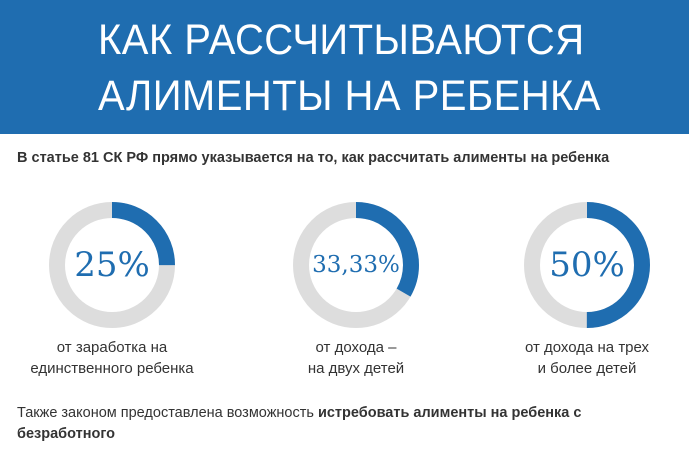 The height and width of the screenshot is (458, 689). What do you see at coordinates (587, 347) in the screenshot?
I see `caption-line: от дохода на трех` at bounding box center [587, 347].